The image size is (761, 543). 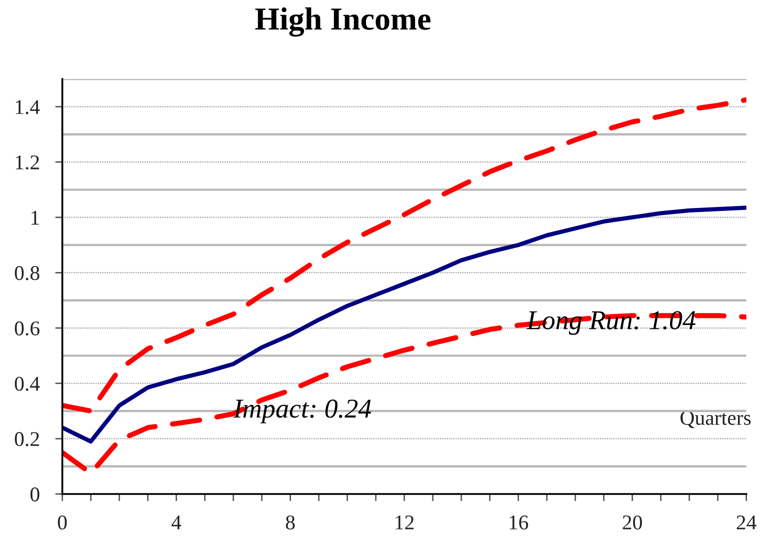 I want to click on x-axis-title: Quarters, so click(x=715, y=419).